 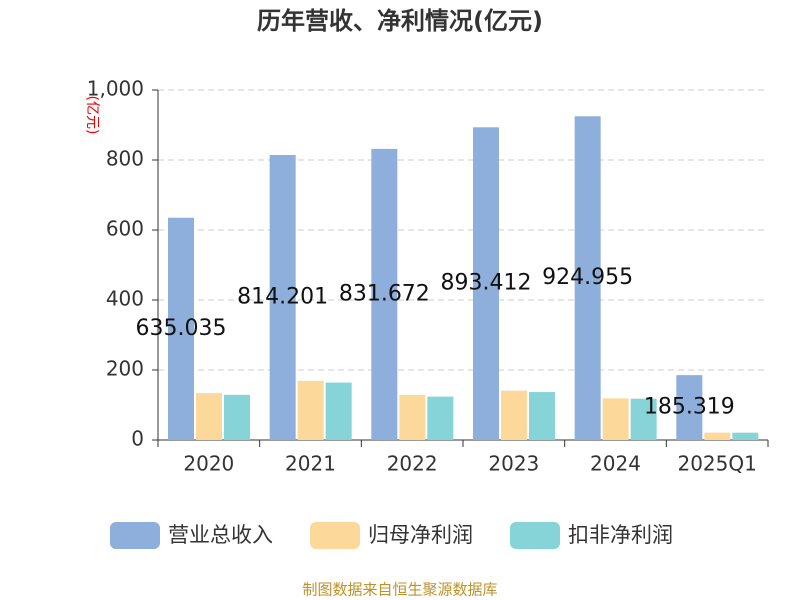 I want to click on y-axis-label: (亿元), so click(x=92, y=115).